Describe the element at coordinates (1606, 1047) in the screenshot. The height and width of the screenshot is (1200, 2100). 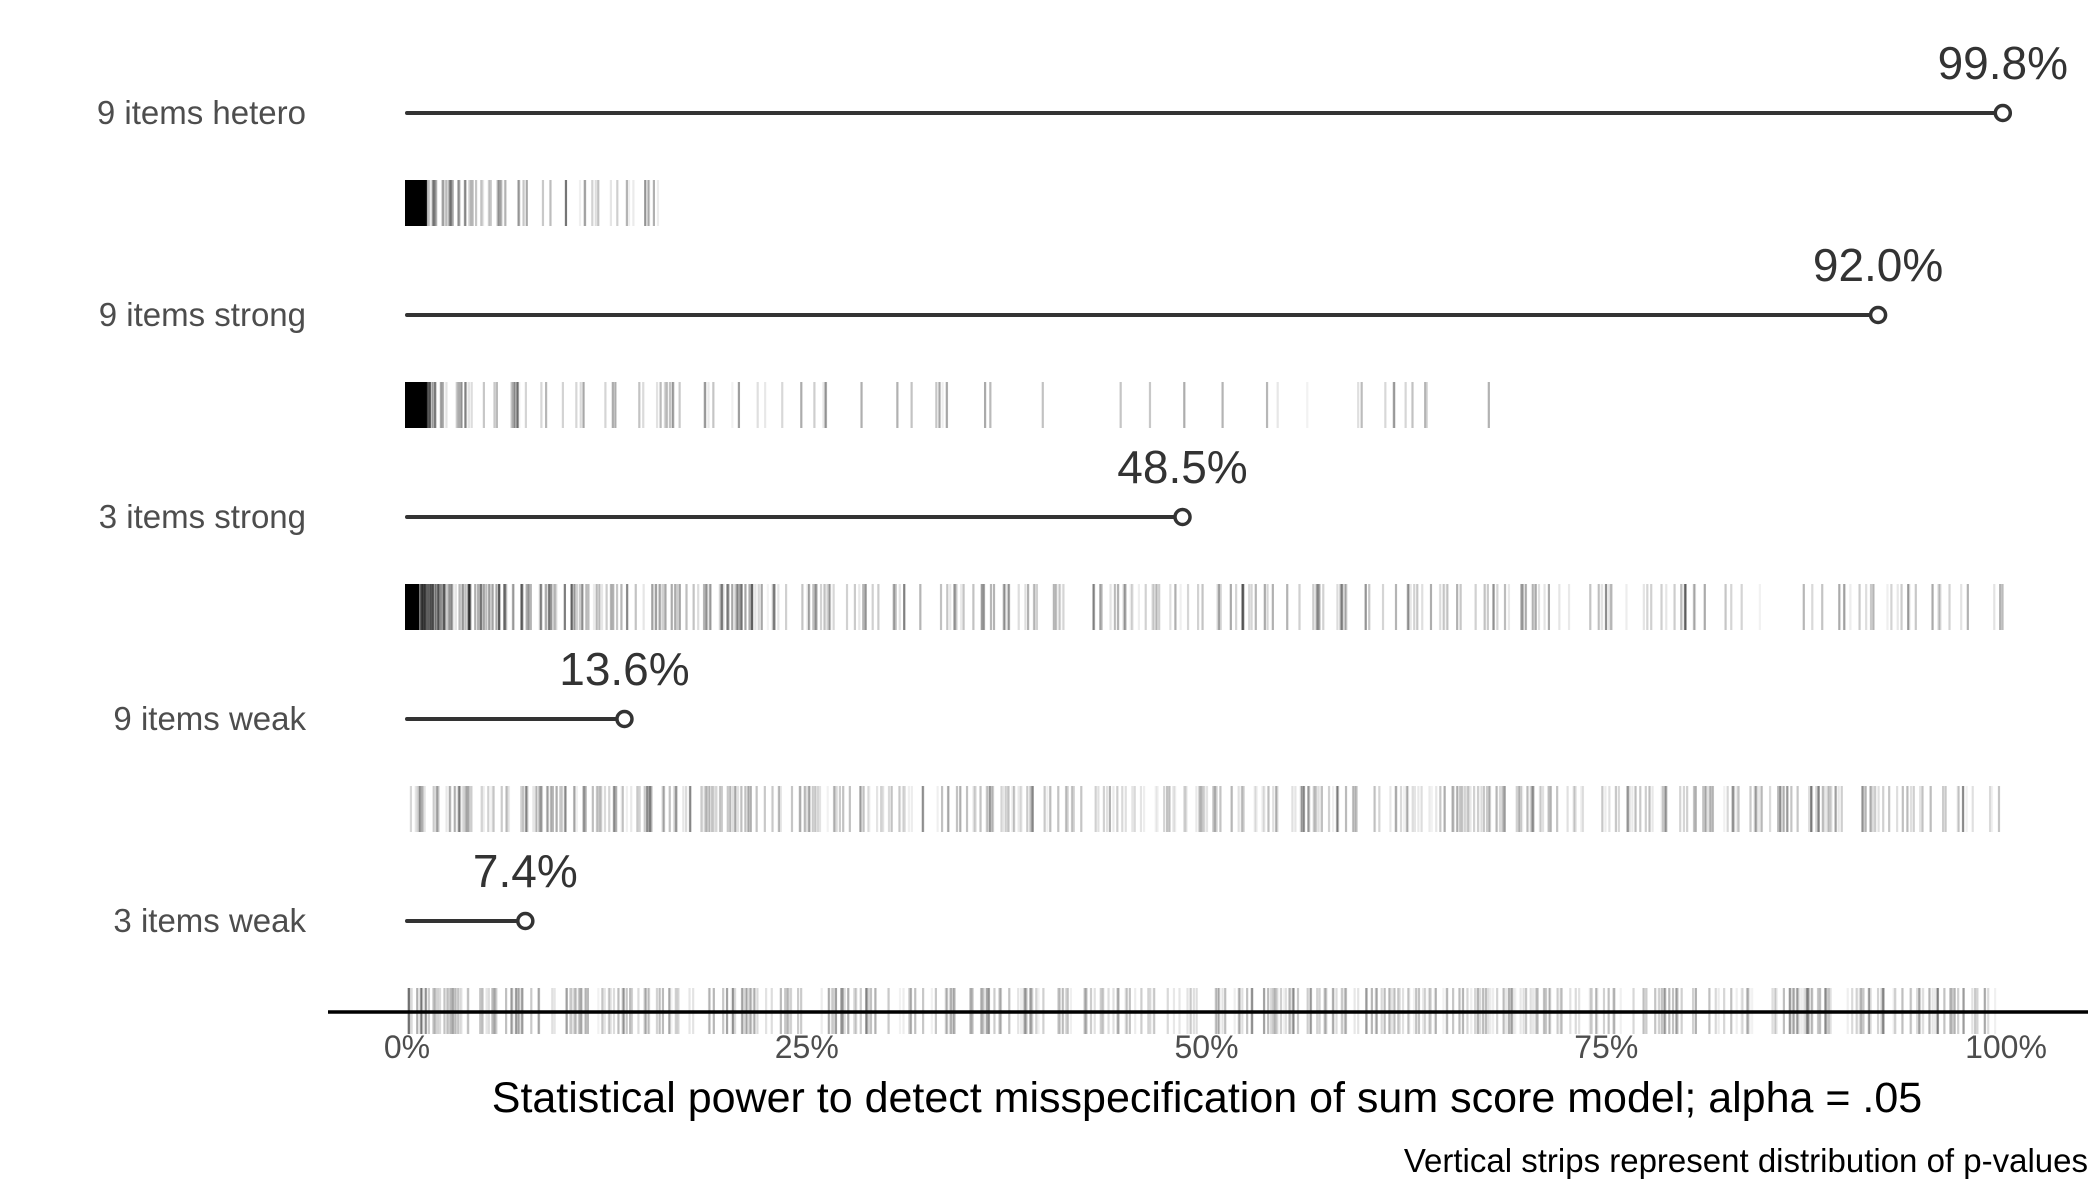
I see `x-tick-label: 75%` at that location.